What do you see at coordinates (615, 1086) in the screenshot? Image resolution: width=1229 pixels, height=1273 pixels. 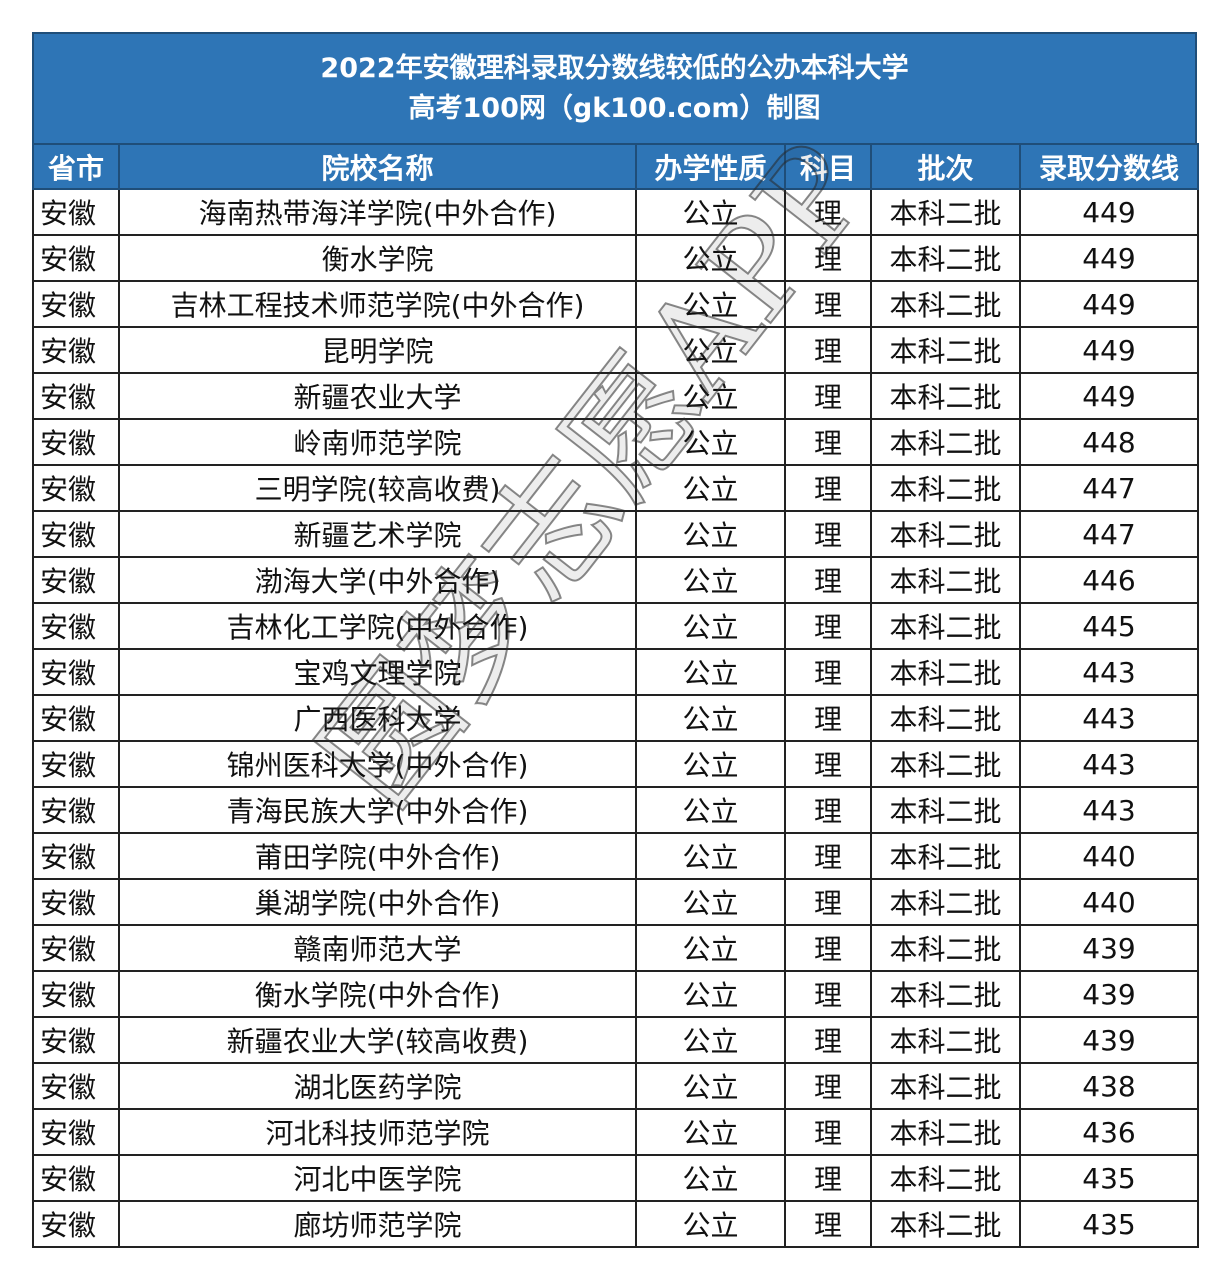 I see `table-row: 安徽 湖北医药学院 公立理本科二批 438` at bounding box center [615, 1086].